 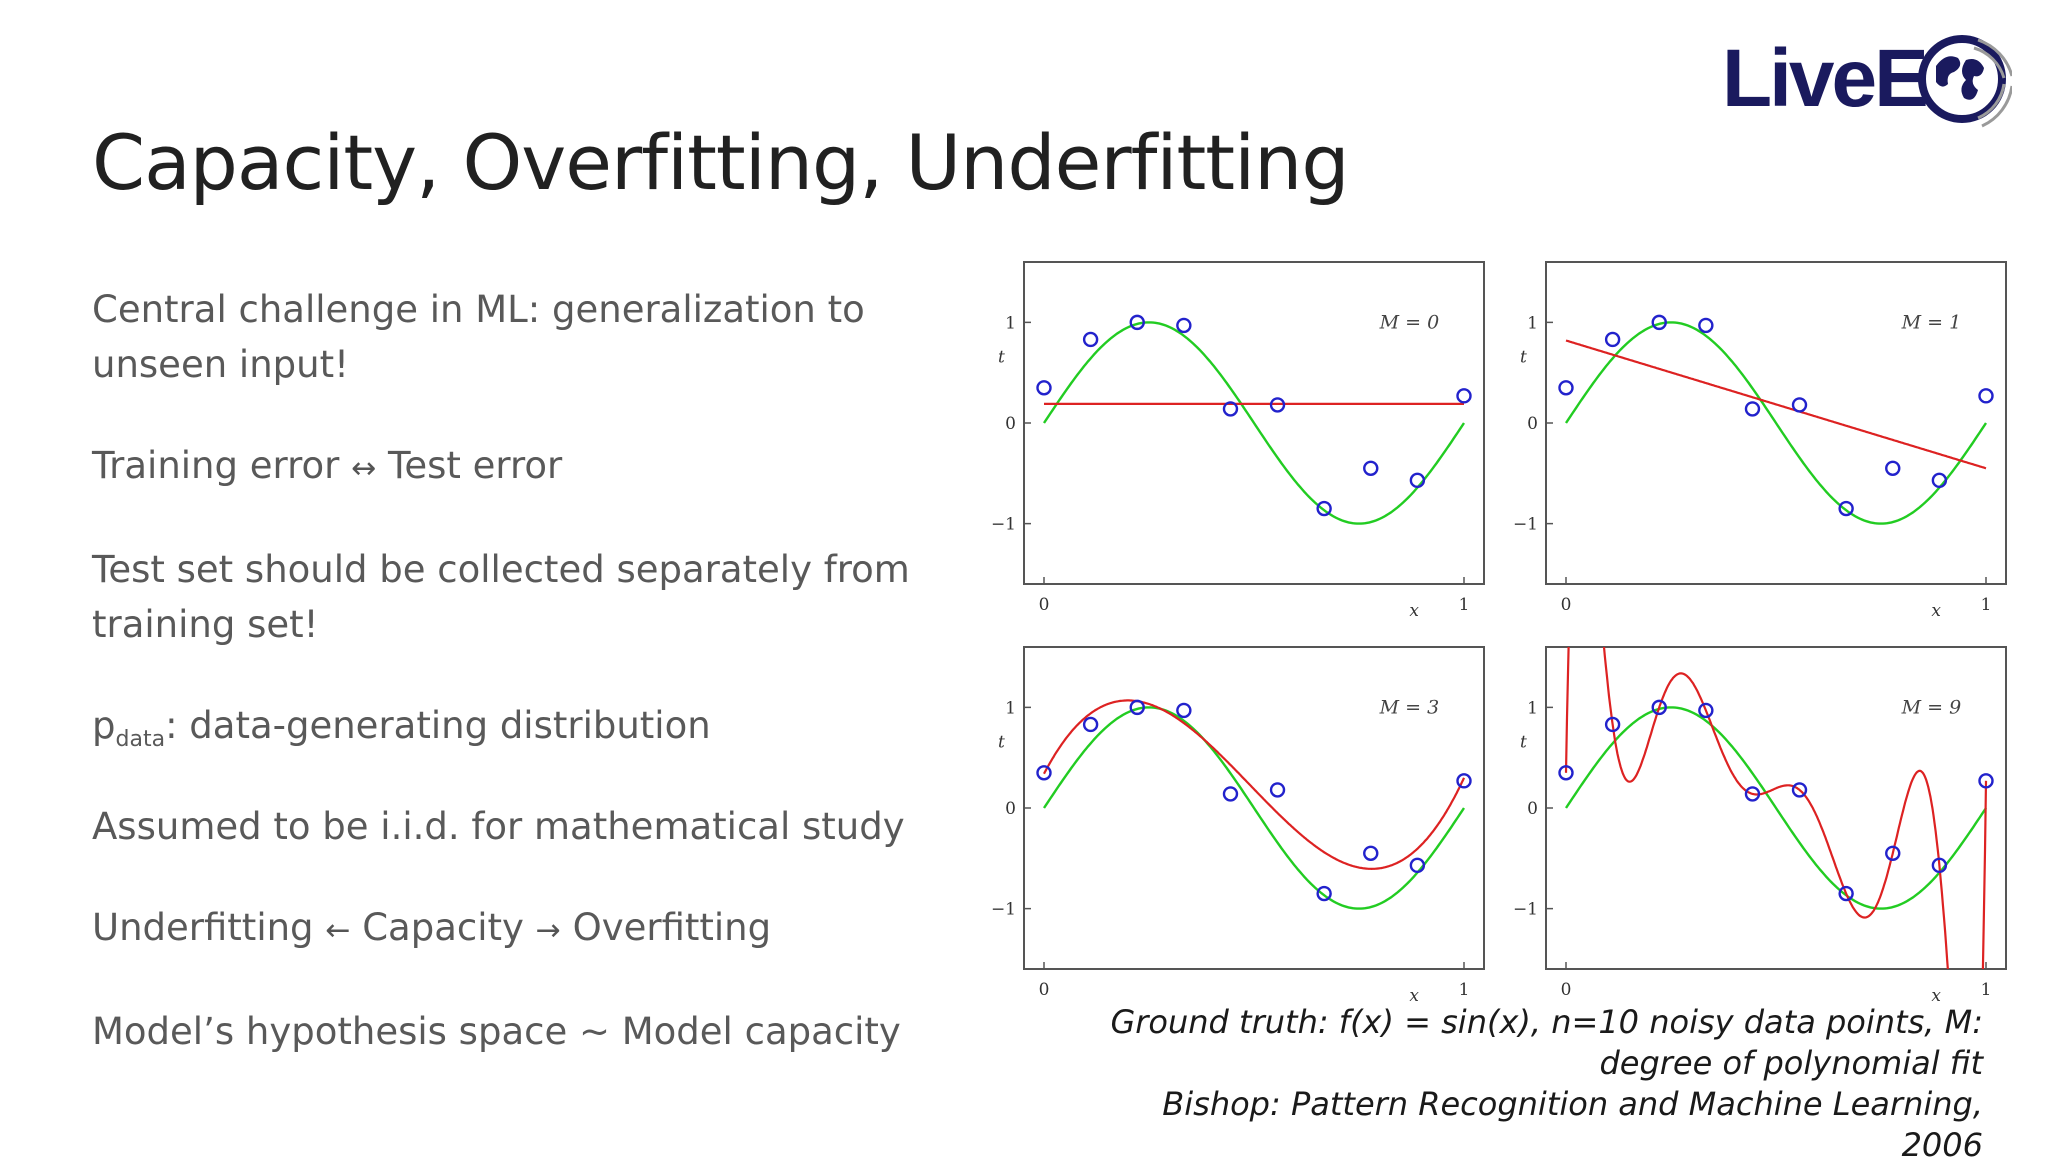 I want to click on pdata-description: : data-generating distribution, so click(x=438, y=725).